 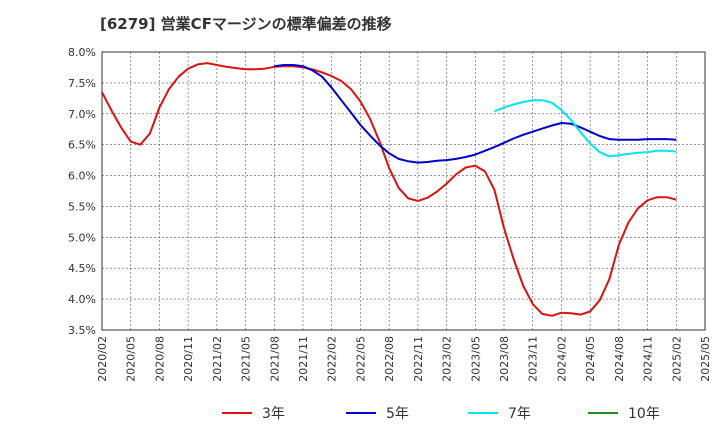 What do you see at coordinates (82, 330) in the screenshot?
I see `y-tick-label: 3.5%` at bounding box center [82, 330].